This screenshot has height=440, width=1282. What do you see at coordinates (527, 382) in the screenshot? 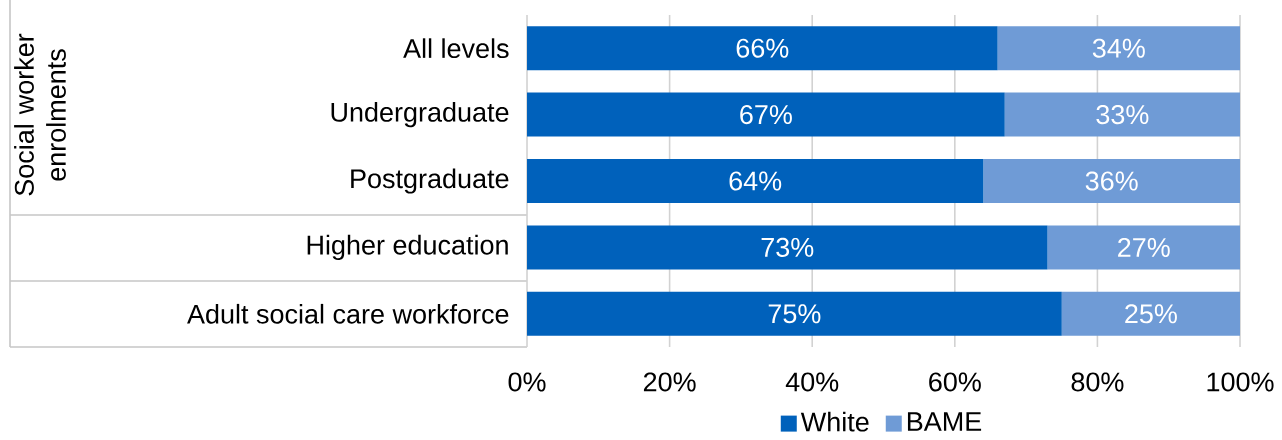
I see `x-tick-label: 0%` at bounding box center [527, 382].